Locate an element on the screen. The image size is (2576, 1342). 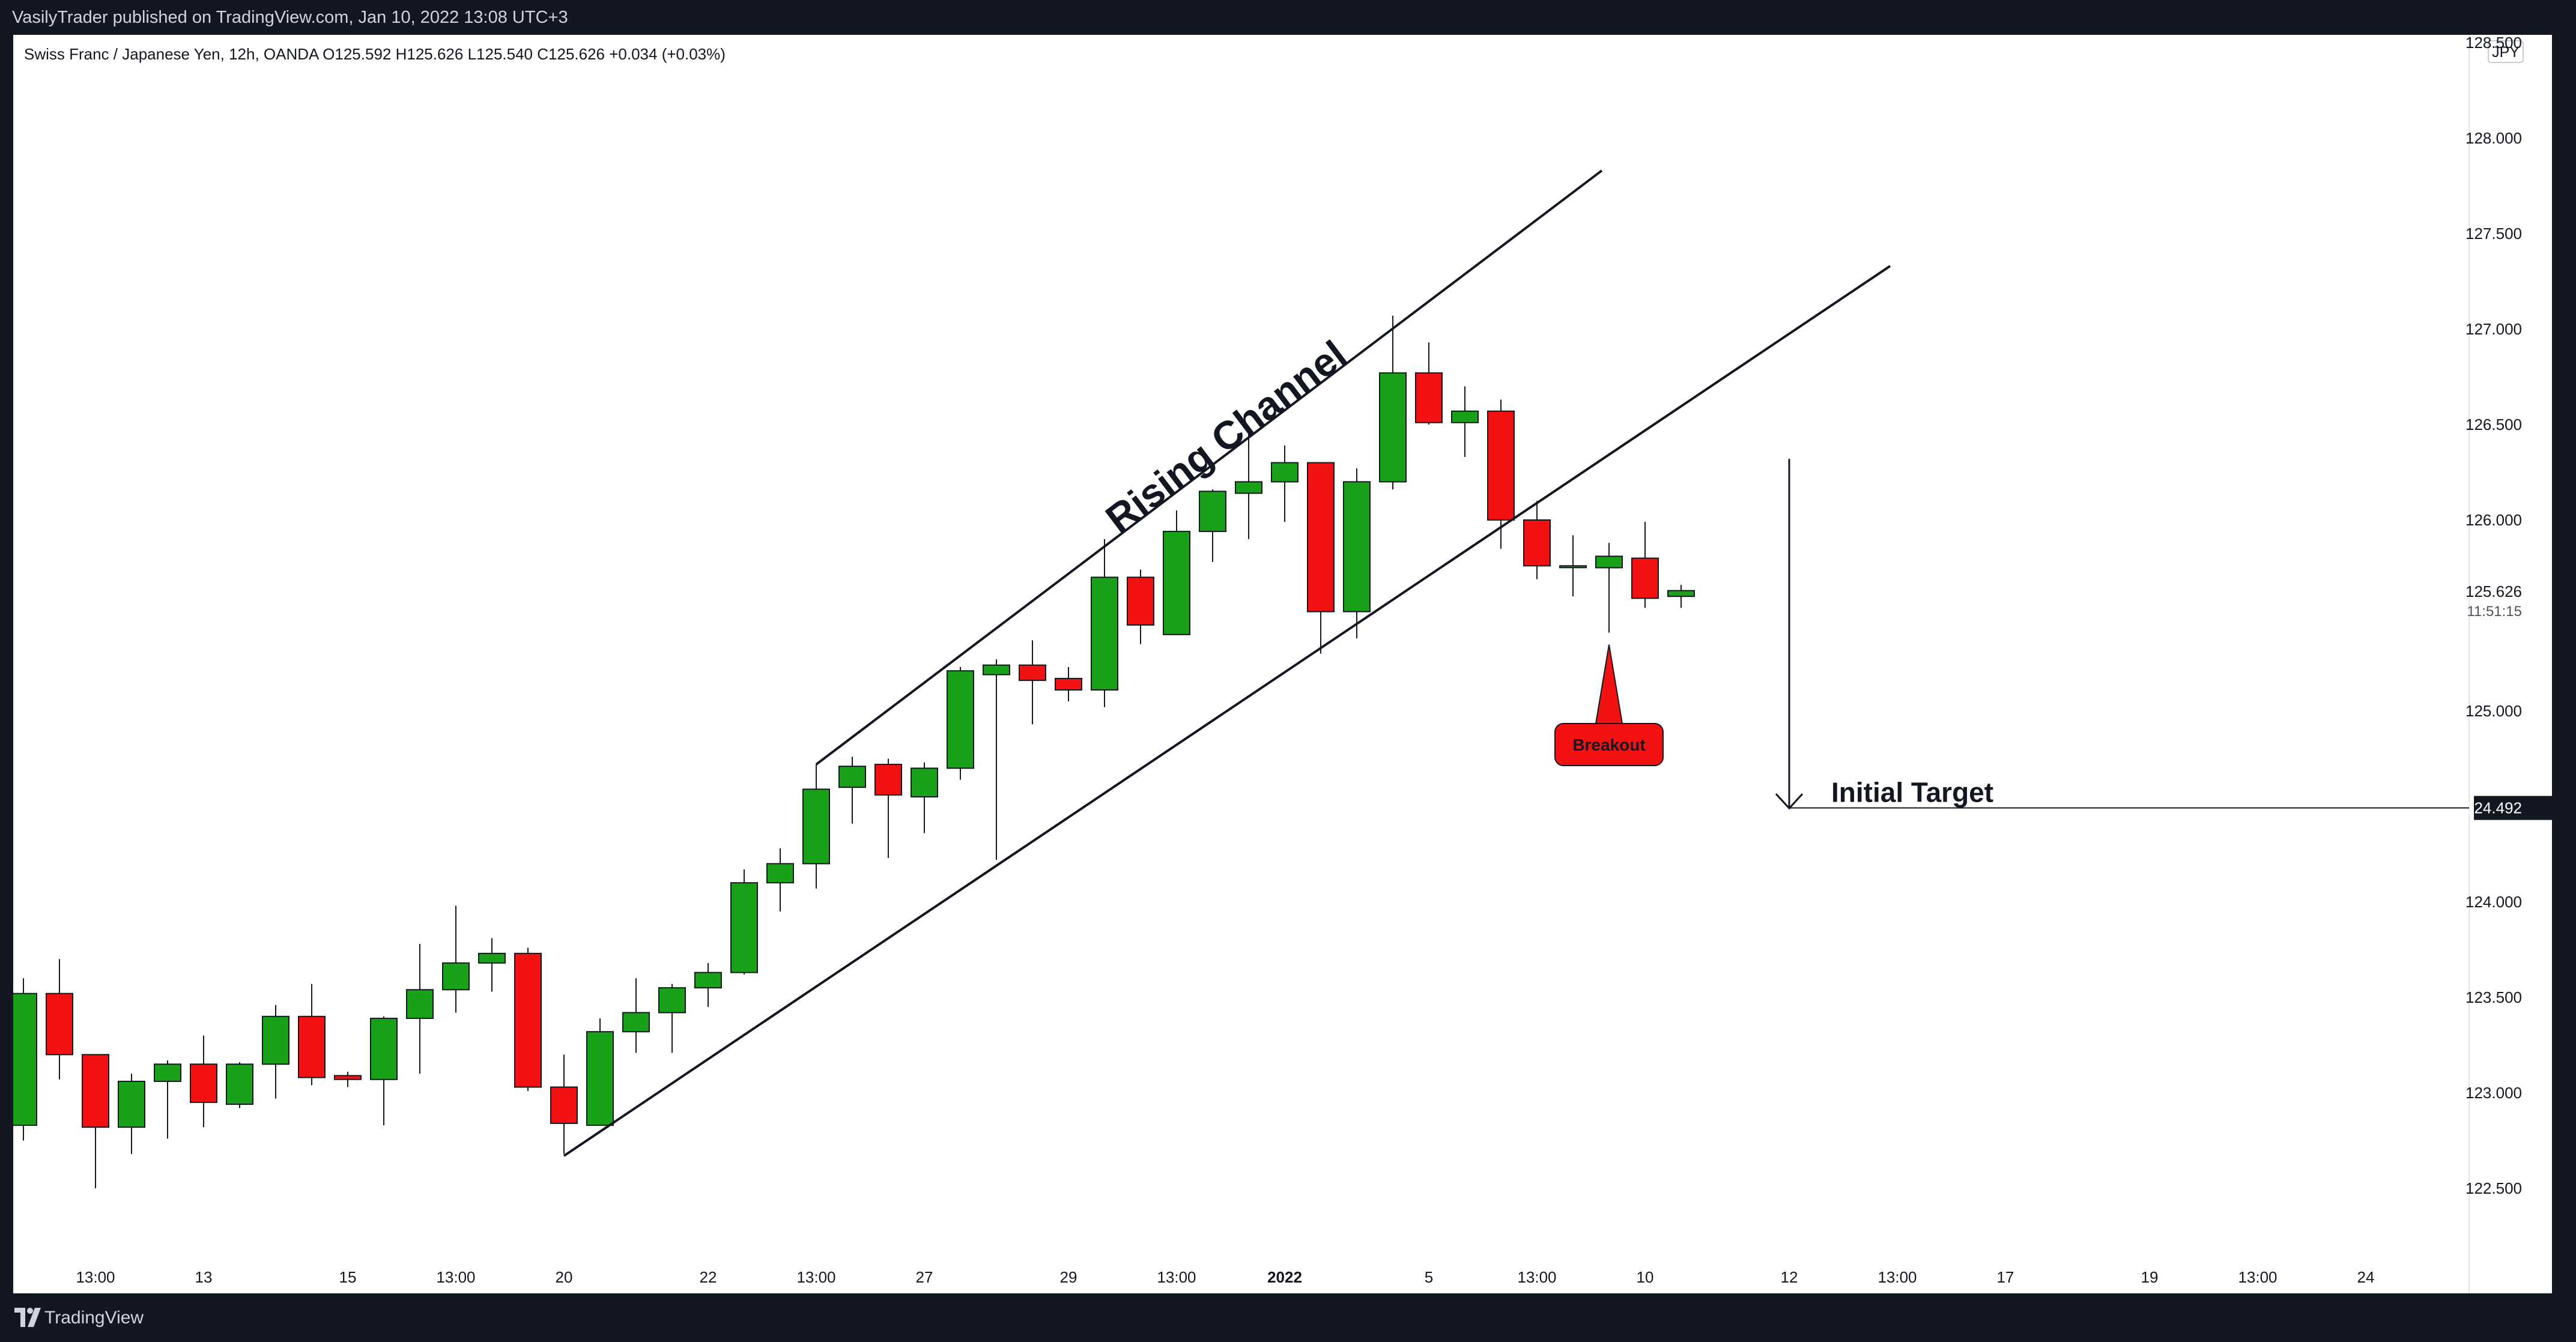
channel-upper-line is located at coordinates (1209, 467).